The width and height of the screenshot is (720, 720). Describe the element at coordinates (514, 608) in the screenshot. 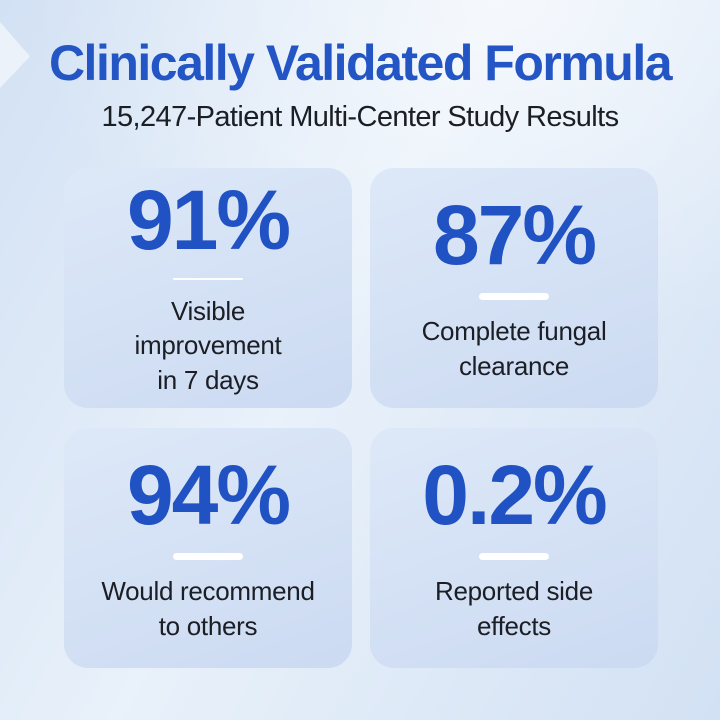

I see `stat-label: Reported side effects` at that location.